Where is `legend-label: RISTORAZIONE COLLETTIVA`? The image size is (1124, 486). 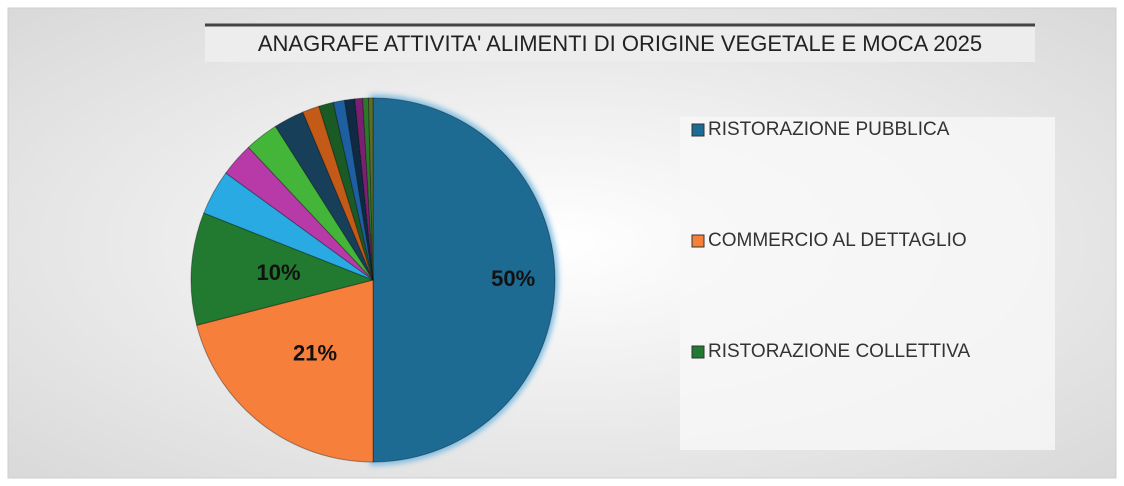 legend-label: RISTORAZIONE COLLETTIVA is located at coordinates (839, 351).